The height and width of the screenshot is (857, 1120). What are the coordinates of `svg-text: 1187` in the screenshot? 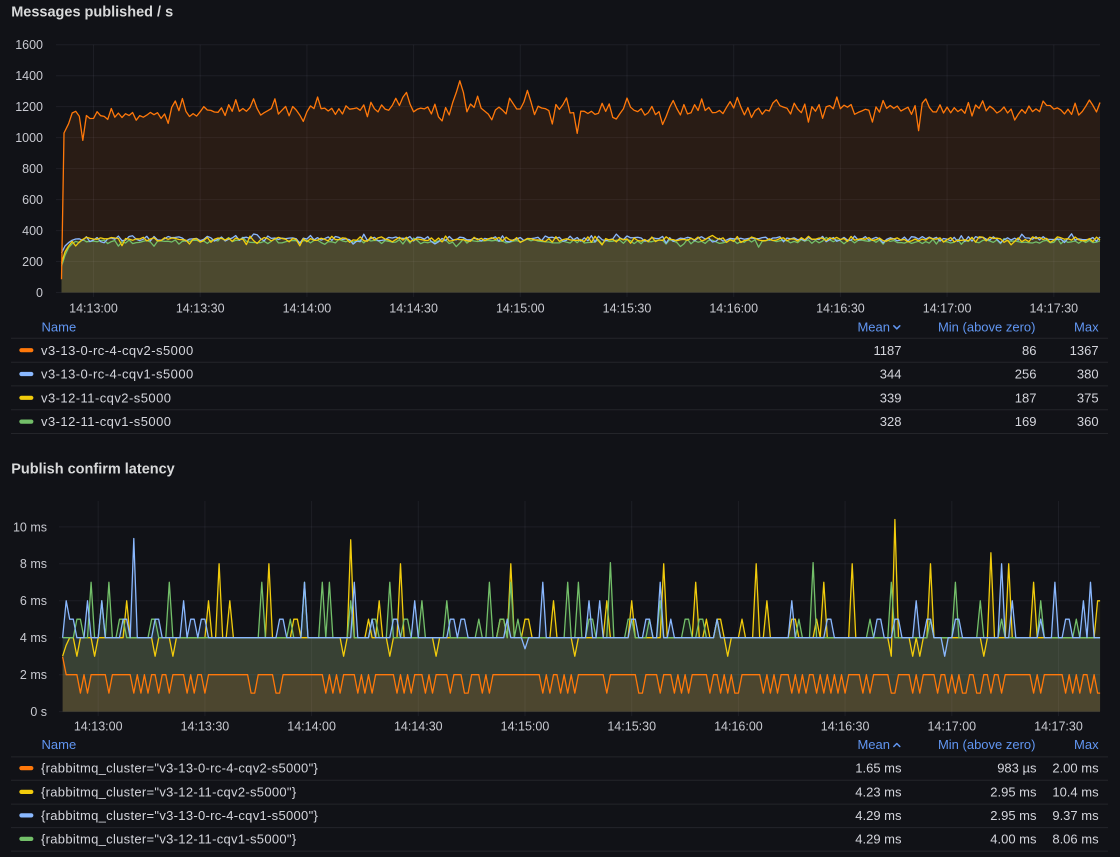 It's located at (888, 350).